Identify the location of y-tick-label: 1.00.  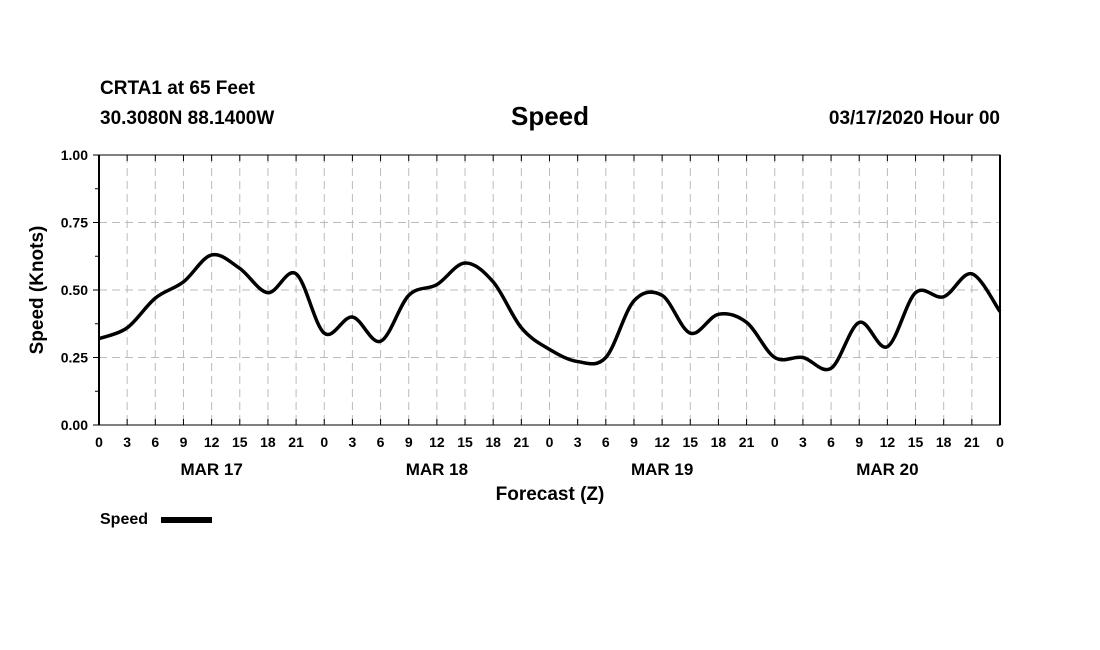
(74, 155).